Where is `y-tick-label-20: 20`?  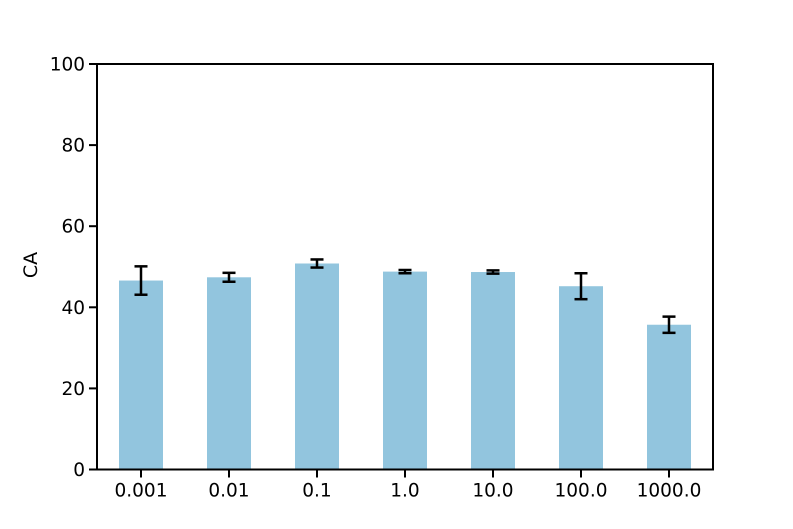 y-tick-label-20: 20 is located at coordinates (73, 389).